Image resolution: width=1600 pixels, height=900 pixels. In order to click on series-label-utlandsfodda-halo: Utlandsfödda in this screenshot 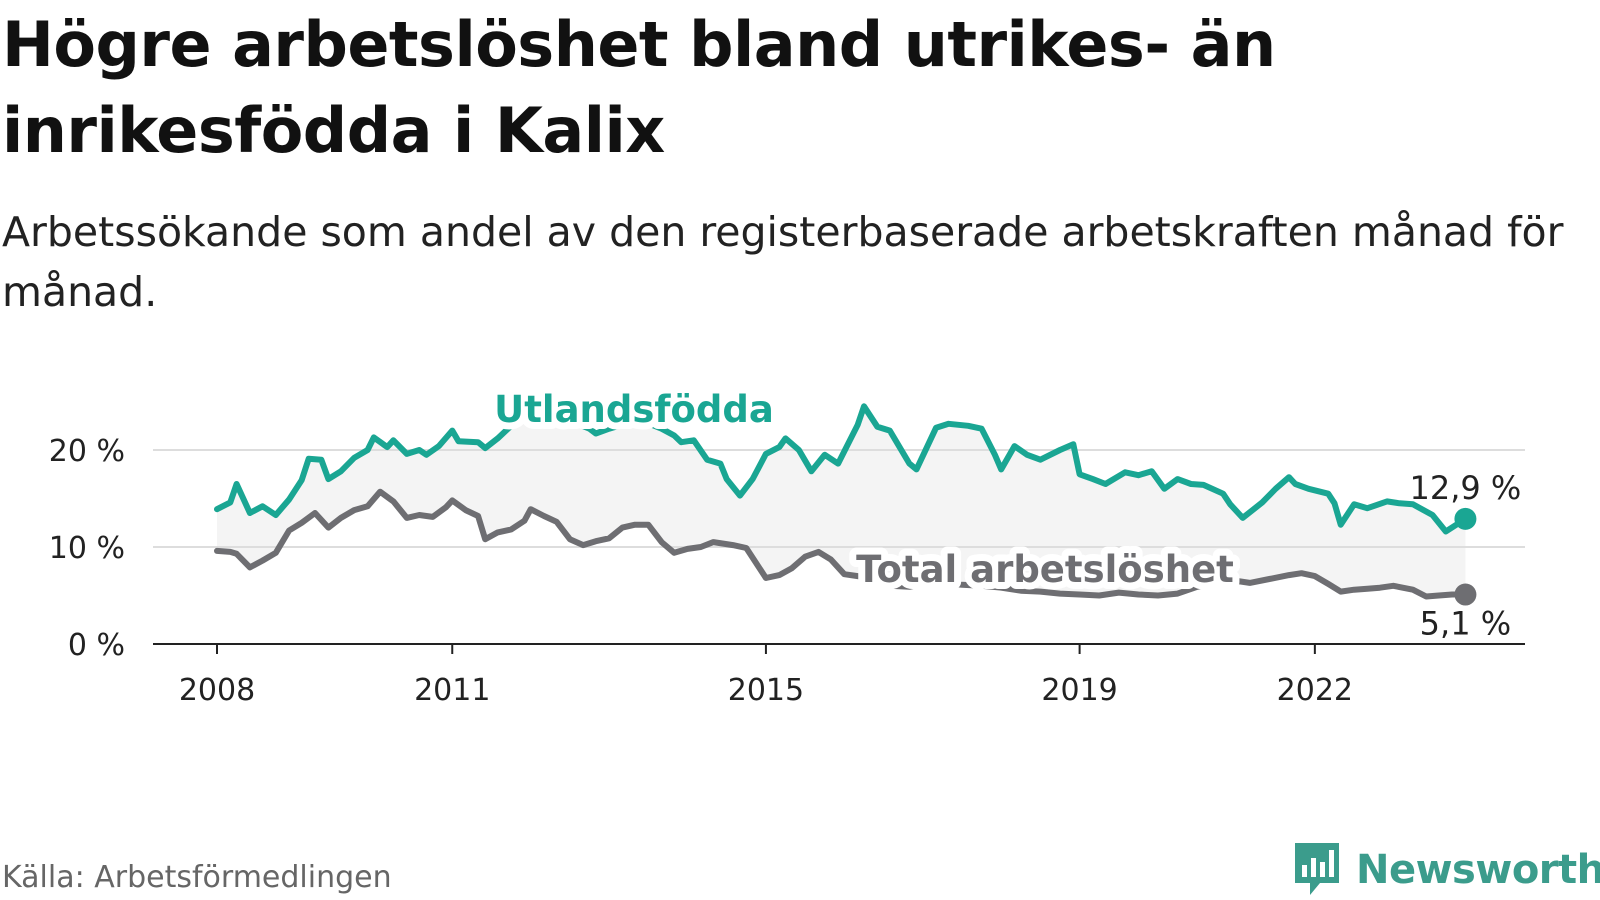, I will do `click(634, 409)`.